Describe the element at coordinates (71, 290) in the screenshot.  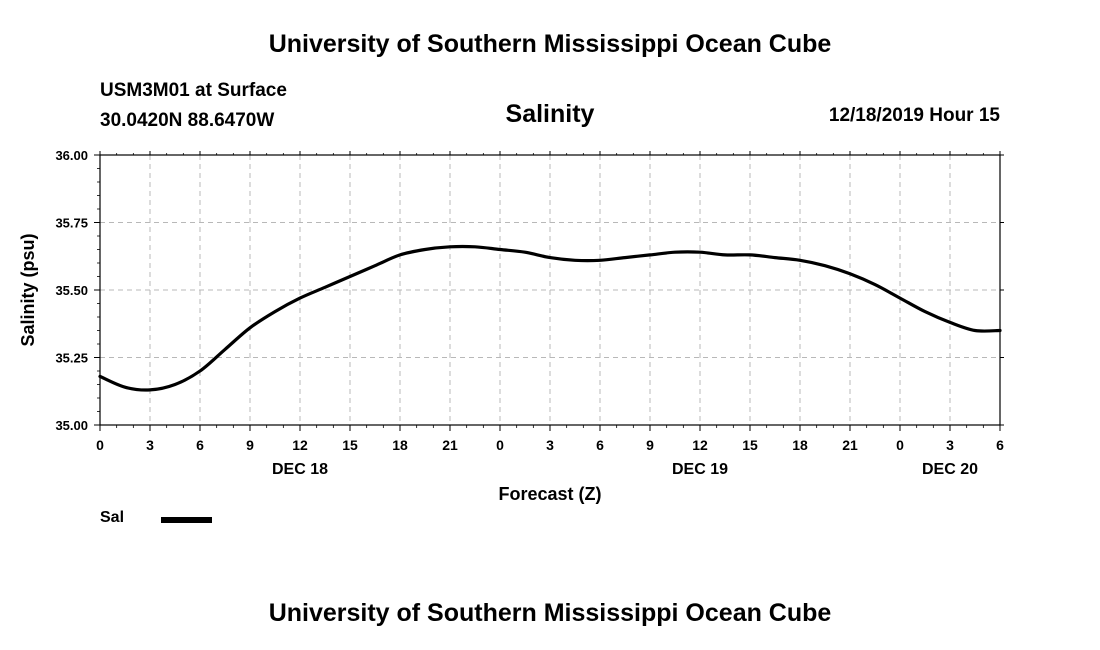
I see `y-tick-label: 35.50` at that location.